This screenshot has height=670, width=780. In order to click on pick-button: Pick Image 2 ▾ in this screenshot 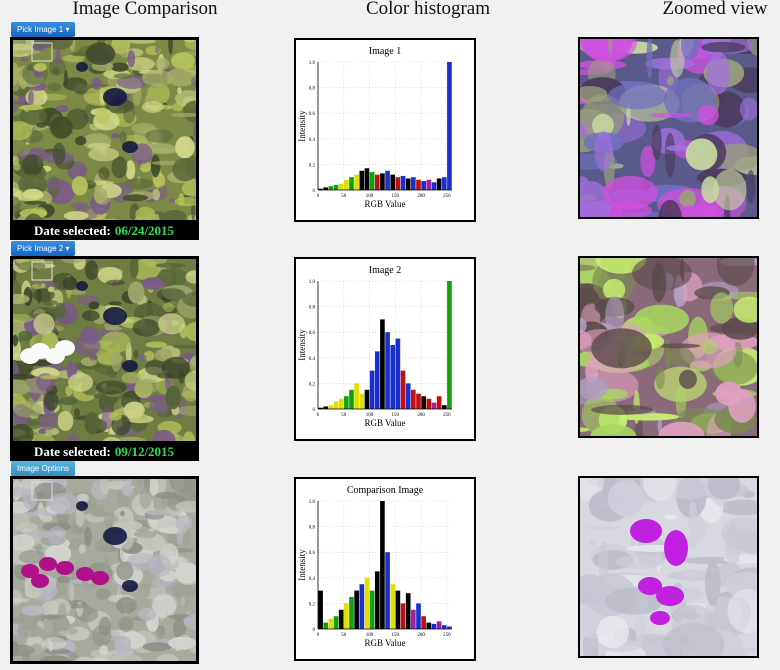, I will do `click(43, 248)`.